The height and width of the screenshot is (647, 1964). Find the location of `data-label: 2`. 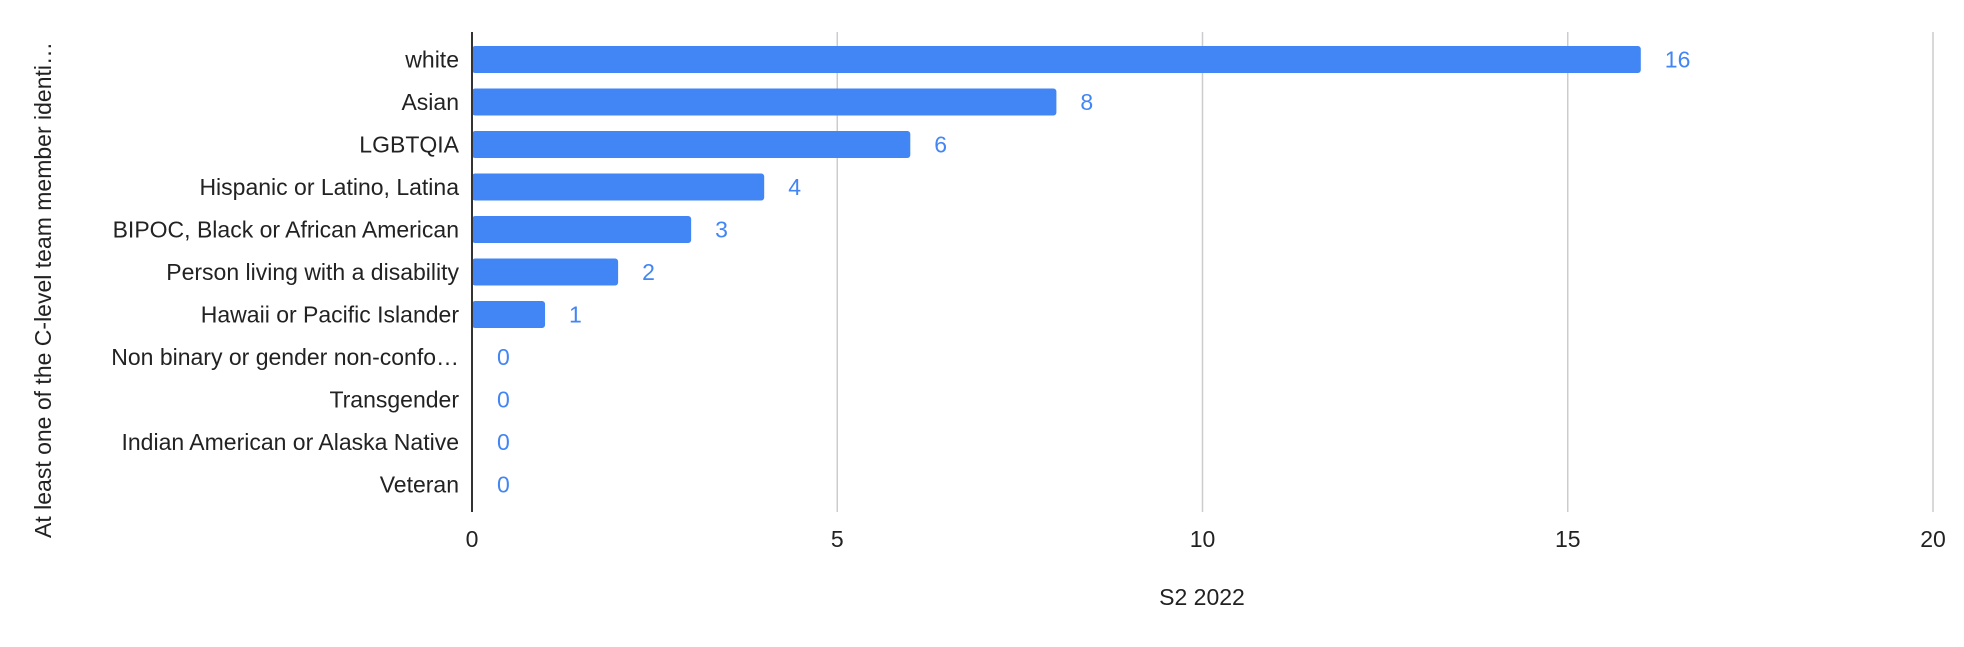

data-label: 2 is located at coordinates (648, 272).